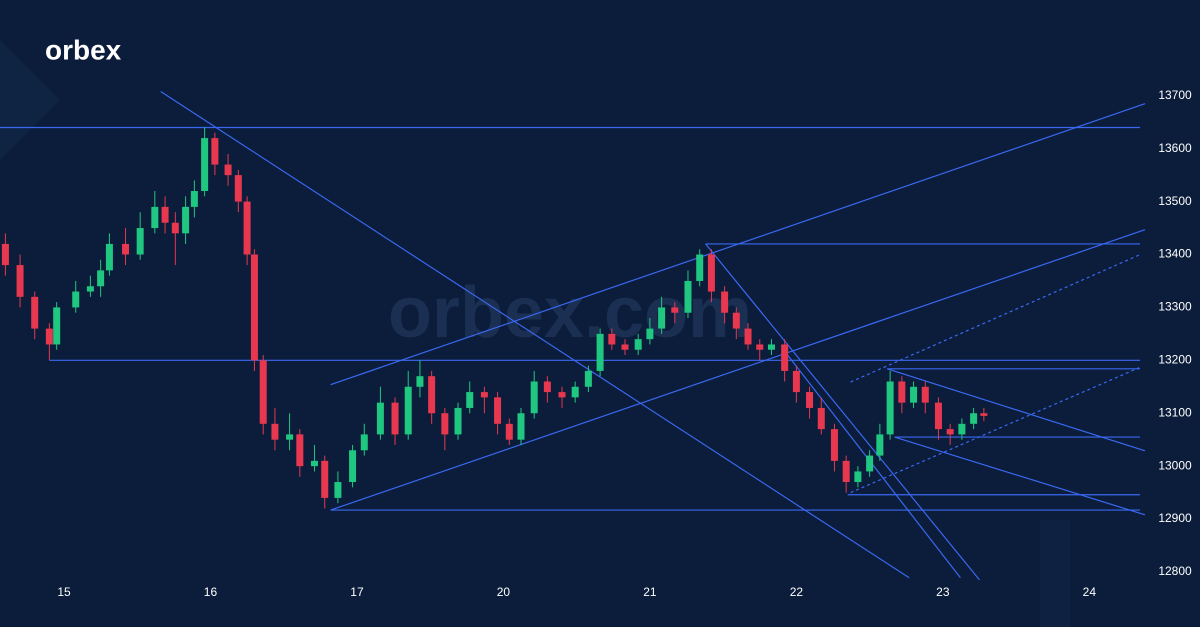  What do you see at coordinates (1175, 254) in the screenshot?
I see `y-tick-label: 13400` at bounding box center [1175, 254].